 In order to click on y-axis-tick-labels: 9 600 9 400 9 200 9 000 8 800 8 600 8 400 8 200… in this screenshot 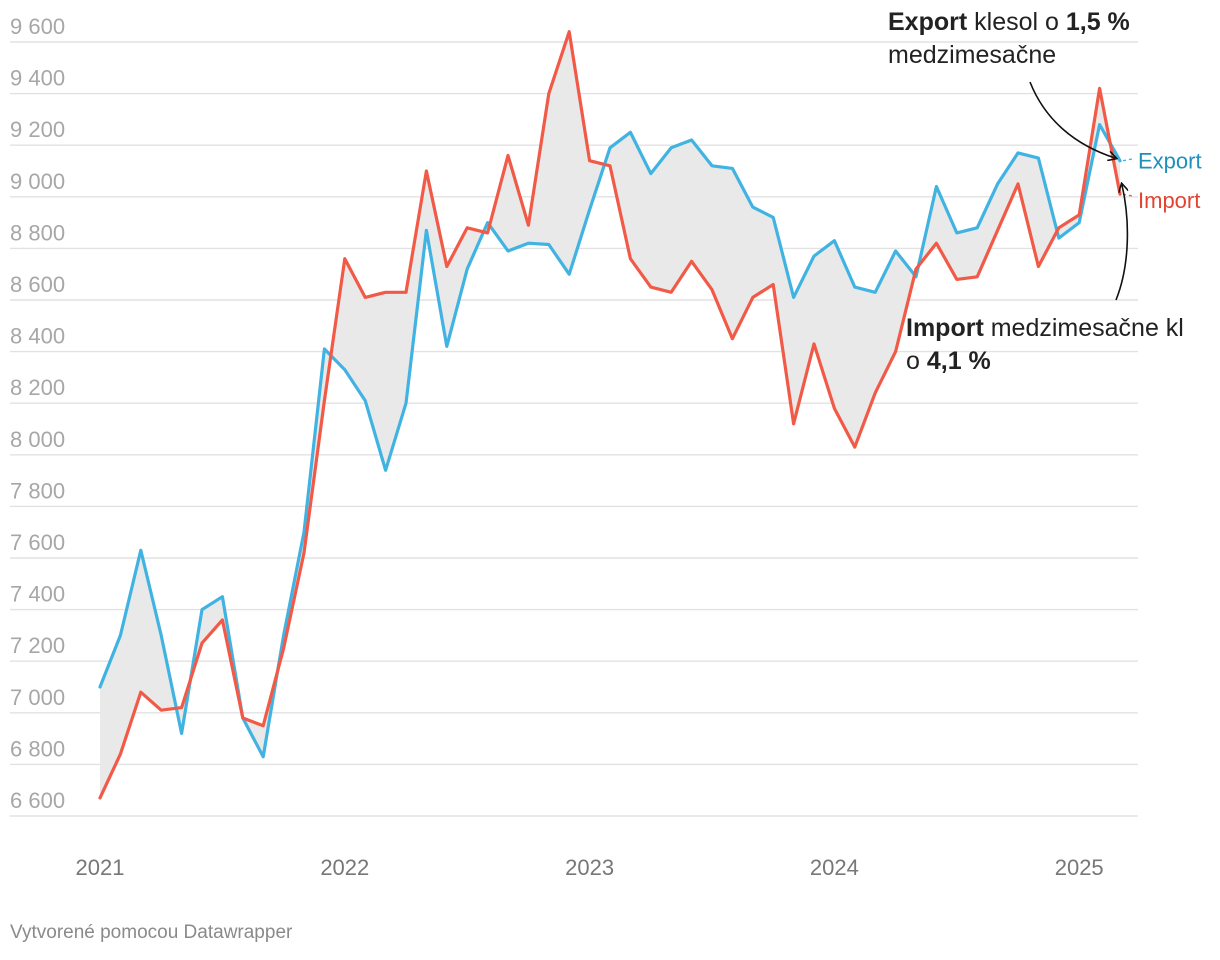, I will do `click(37, 413)`.